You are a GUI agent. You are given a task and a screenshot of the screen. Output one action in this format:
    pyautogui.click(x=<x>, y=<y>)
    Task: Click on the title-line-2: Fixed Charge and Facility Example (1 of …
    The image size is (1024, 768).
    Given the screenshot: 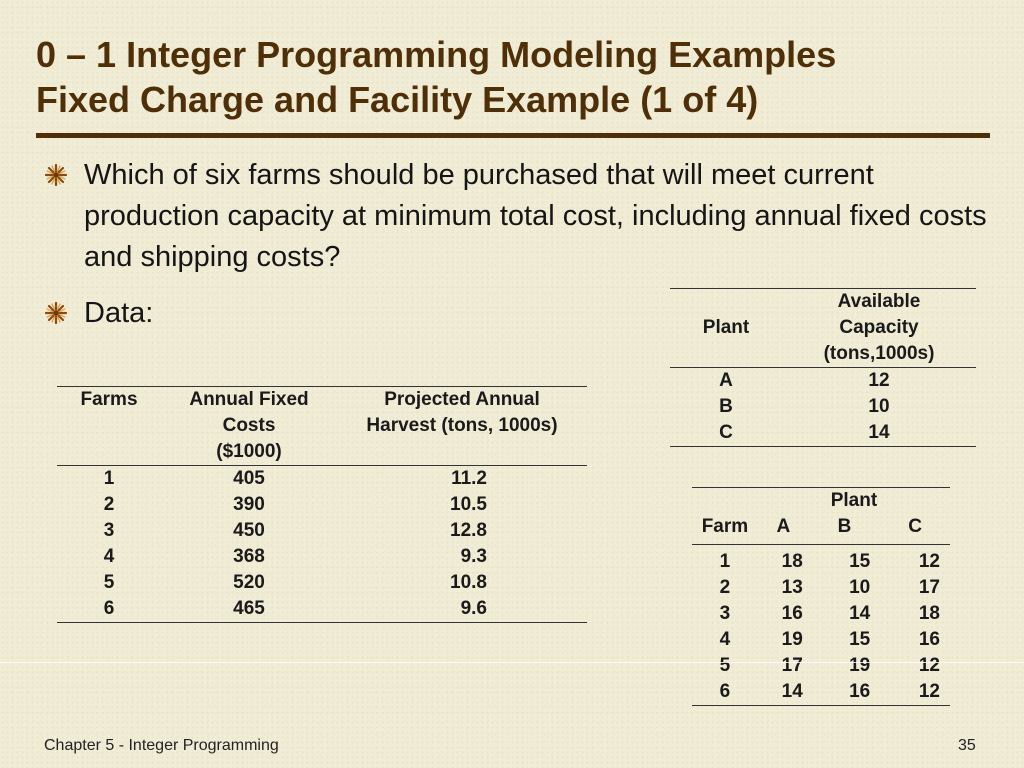 What is the action you would take?
    pyautogui.click(x=397, y=99)
    